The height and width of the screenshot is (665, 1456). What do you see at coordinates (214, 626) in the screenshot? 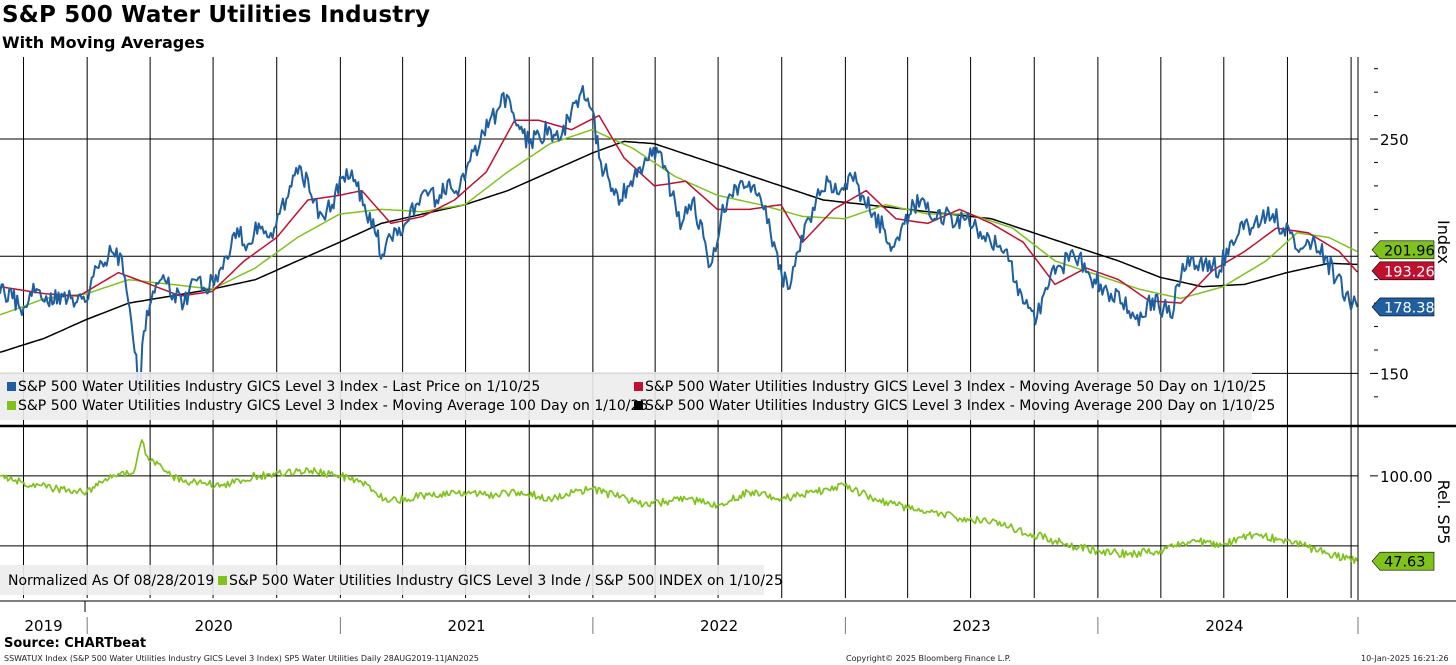
I see `x-year-label: 2020` at bounding box center [214, 626].